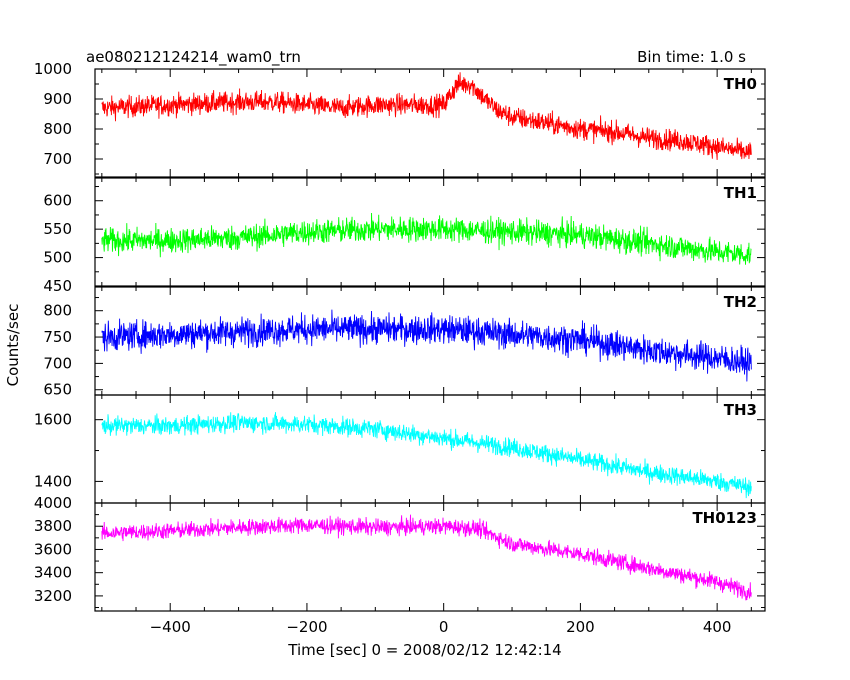 This screenshot has height=680, width=850. What do you see at coordinates (444, 627) in the screenshot?
I see `x-tick-label: 0` at bounding box center [444, 627].